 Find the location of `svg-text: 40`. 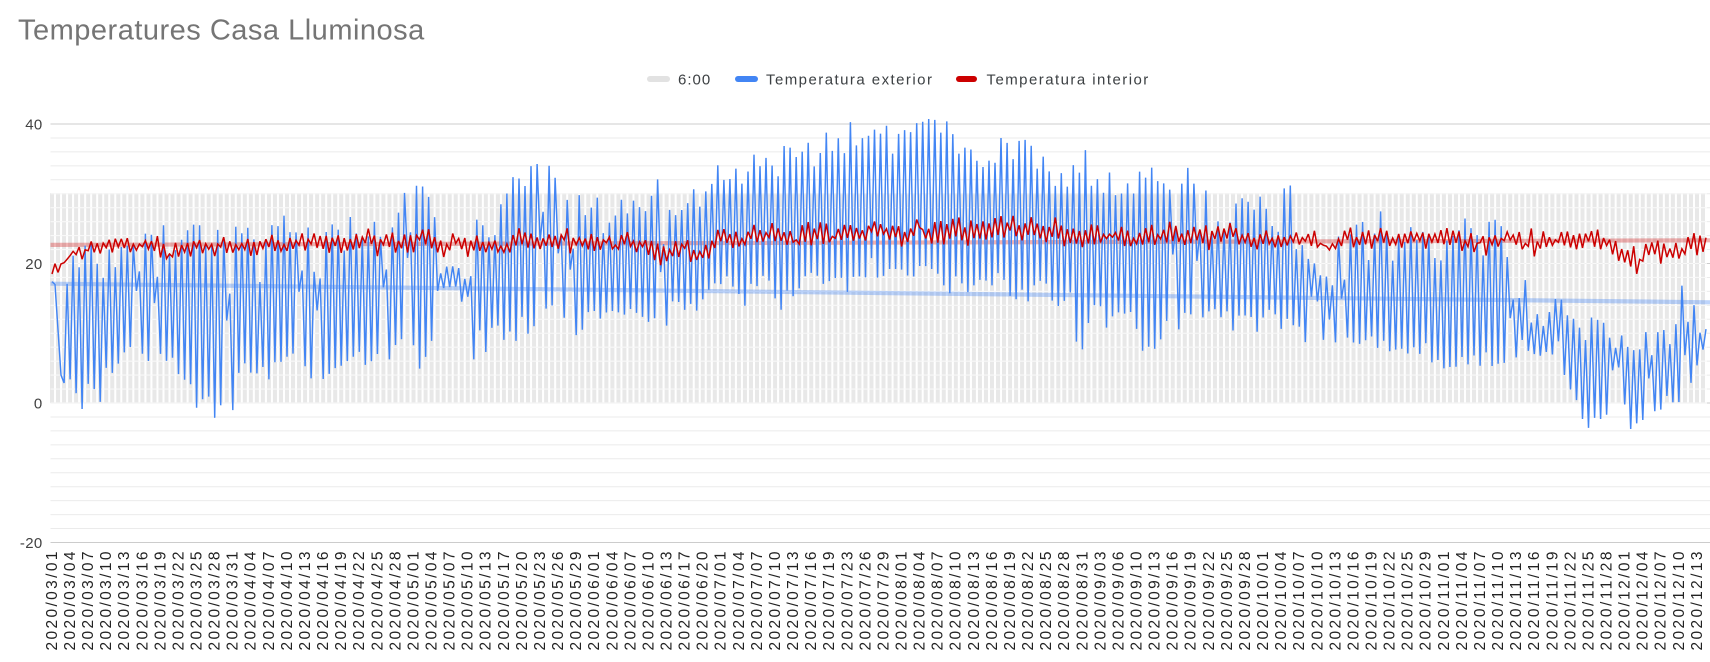

svg-text: 40 is located at coordinates (33, 124).